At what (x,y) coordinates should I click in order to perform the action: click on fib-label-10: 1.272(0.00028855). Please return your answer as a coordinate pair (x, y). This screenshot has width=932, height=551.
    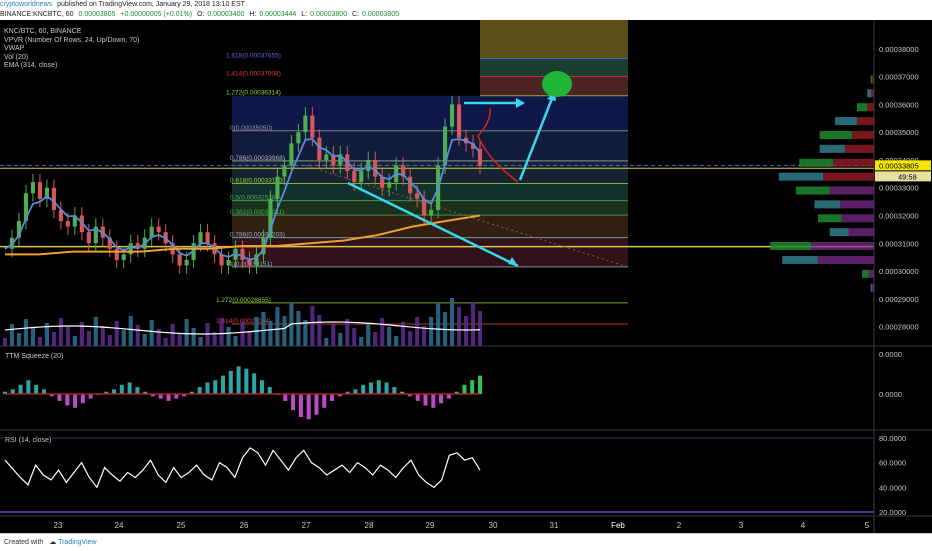
    Looking at the image, I should click on (243, 300).